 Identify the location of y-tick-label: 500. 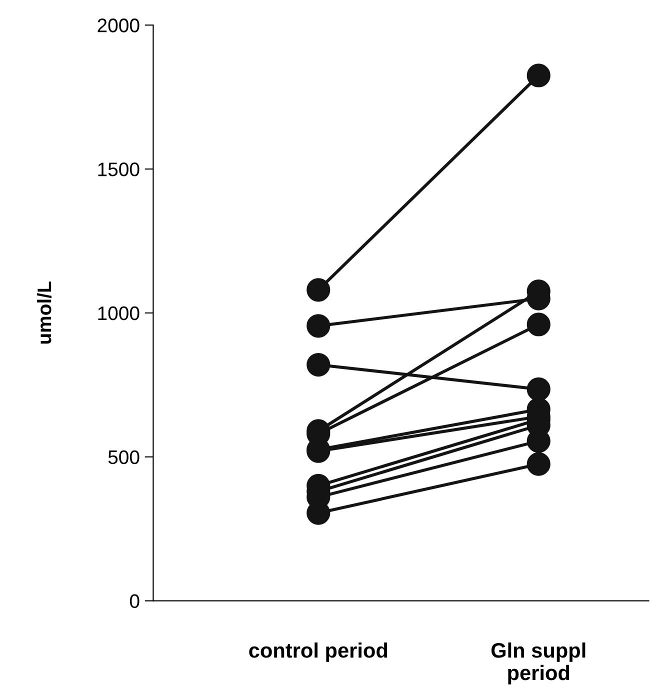
(124, 457).